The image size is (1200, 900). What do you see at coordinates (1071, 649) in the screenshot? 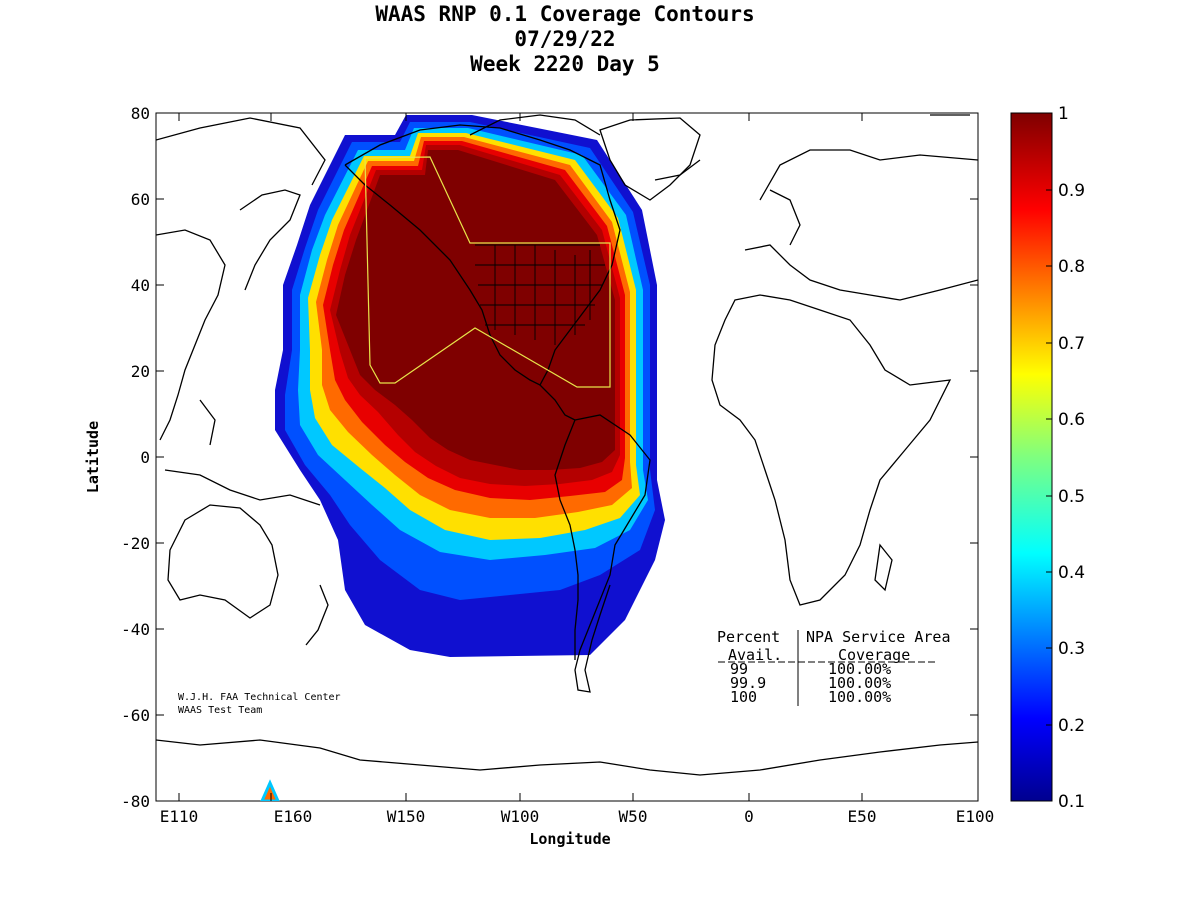
I see `colorbar-tick-label: 0.3` at bounding box center [1071, 649].